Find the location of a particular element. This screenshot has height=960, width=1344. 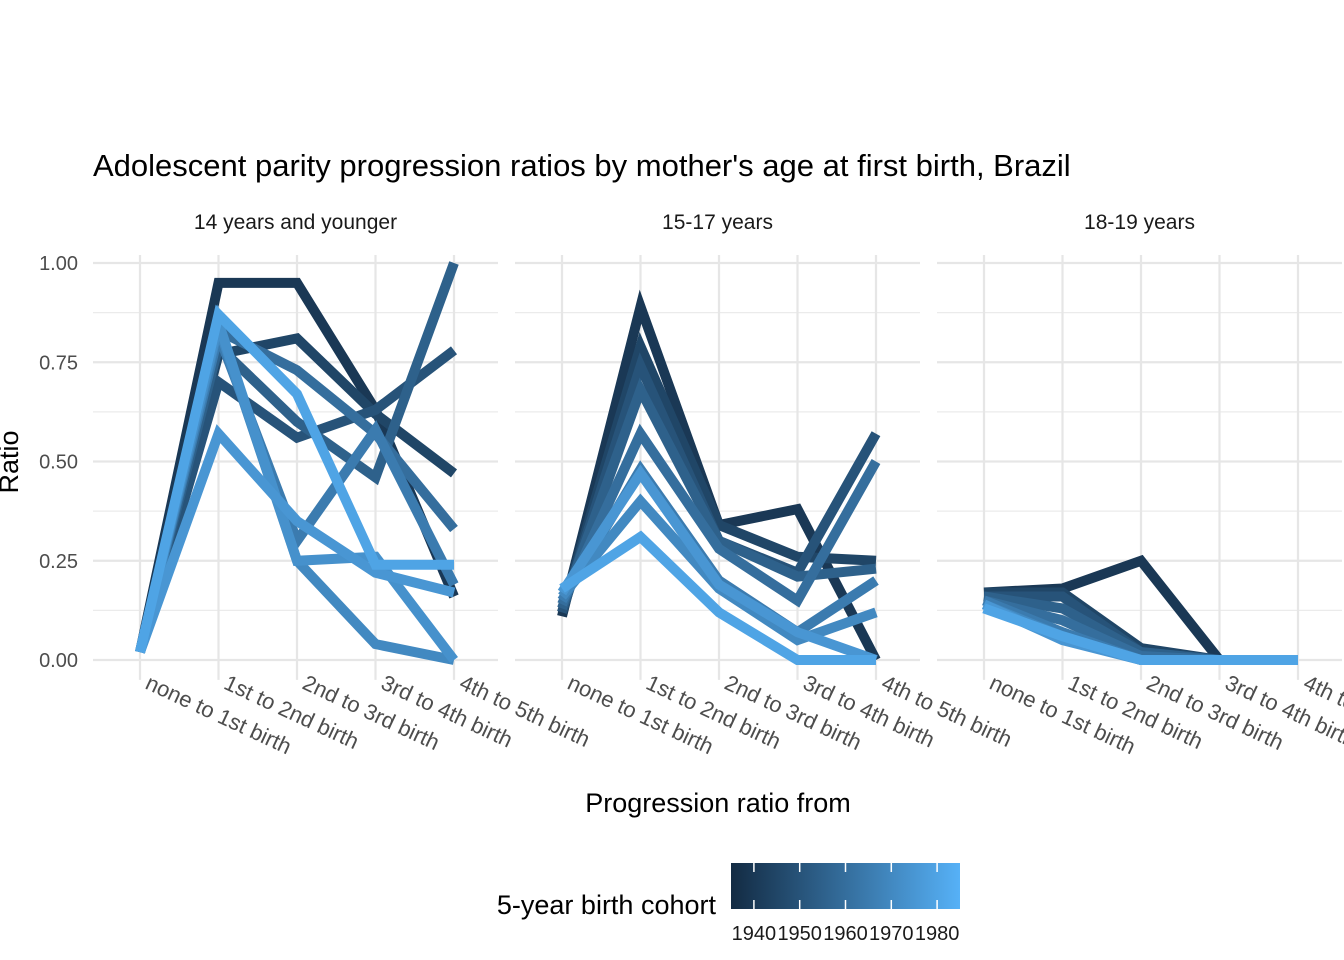

y-tick-label: 0.50 is located at coordinates (58, 463).